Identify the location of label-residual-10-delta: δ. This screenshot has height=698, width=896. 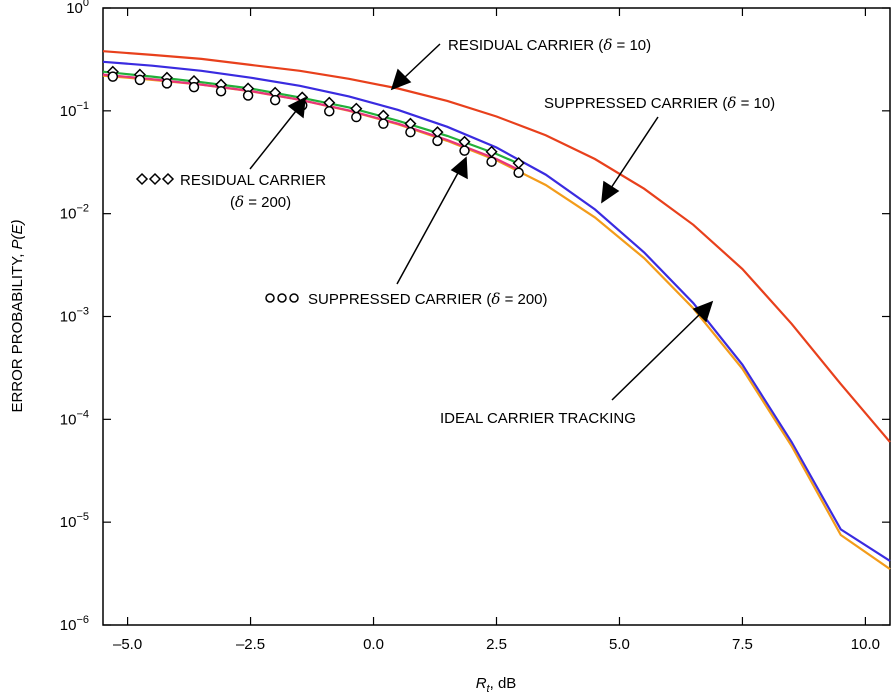
(607, 45).